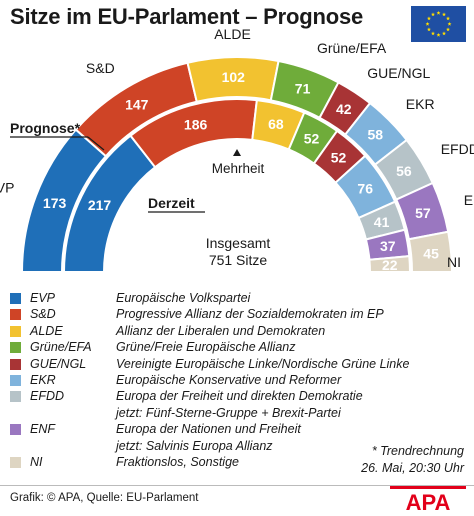 The width and height of the screenshot is (474, 516). I want to click on legend-abbr: ALDE, so click(46, 330).